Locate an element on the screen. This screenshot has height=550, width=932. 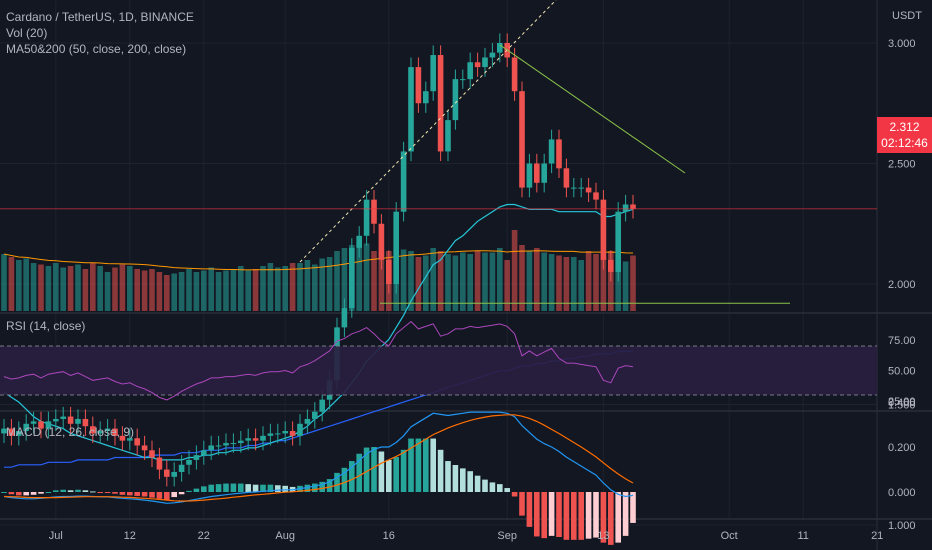
time-tick-label: 21 is located at coordinates (877, 536).